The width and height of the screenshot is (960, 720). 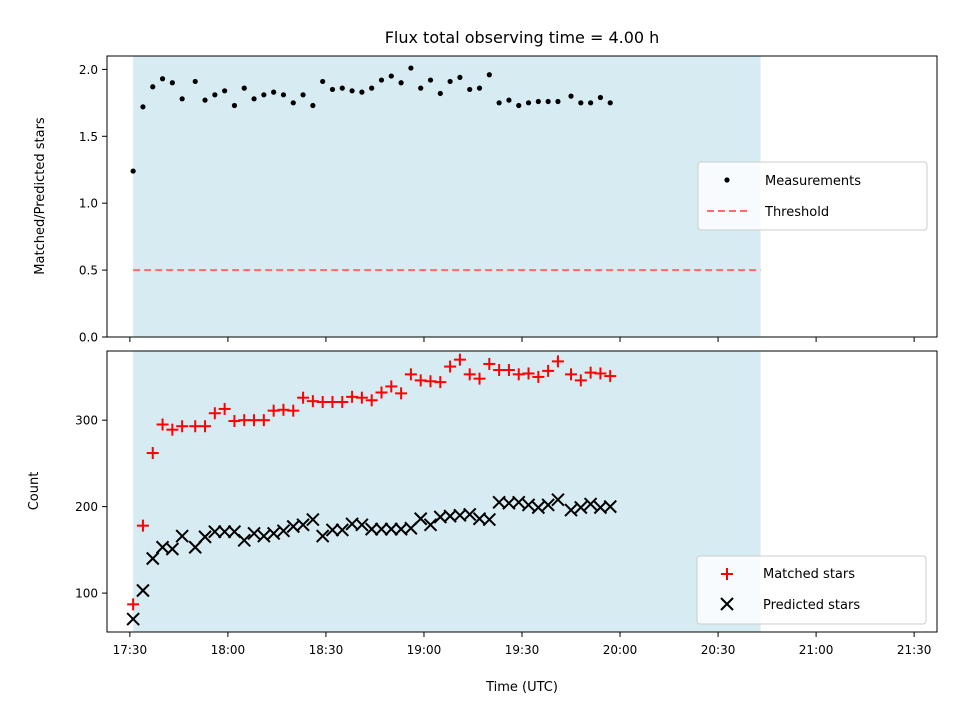 I want to click on x-tick-label: 20:00, so click(x=620, y=650).